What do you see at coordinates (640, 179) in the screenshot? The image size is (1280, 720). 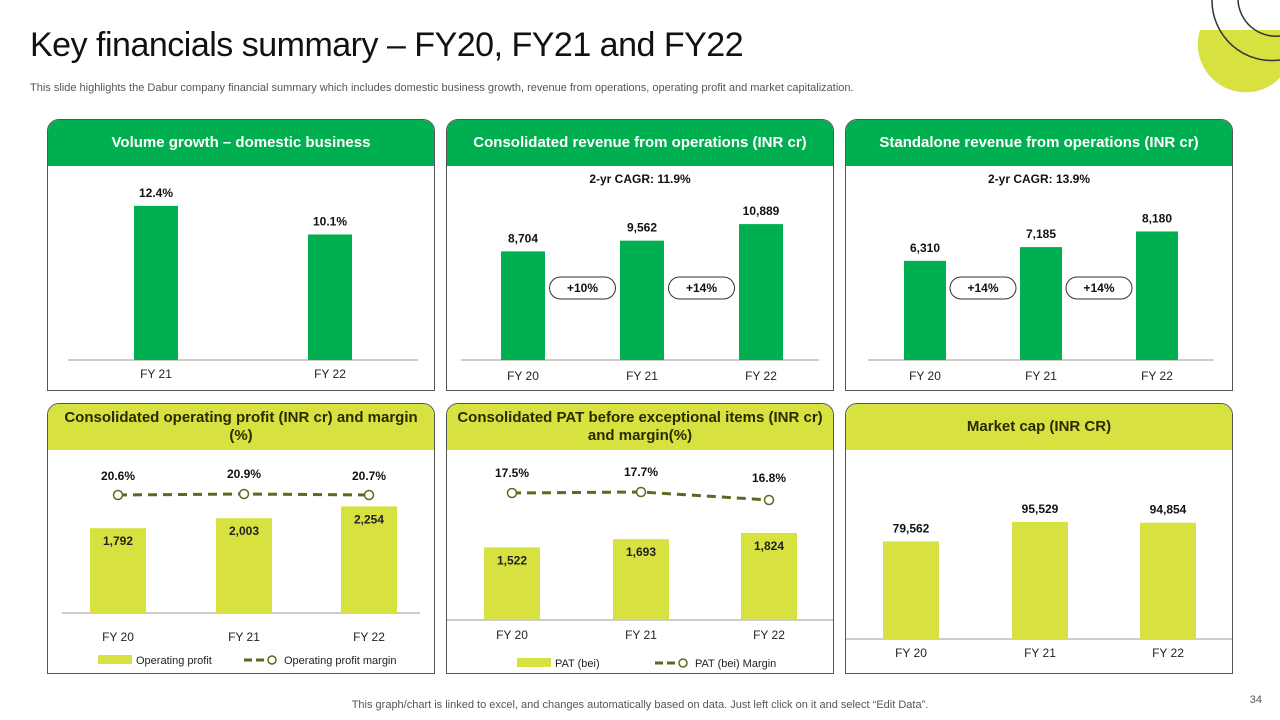 I see `chart-subtitle: 2-yr CAGR: 11.9%` at bounding box center [640, 179].